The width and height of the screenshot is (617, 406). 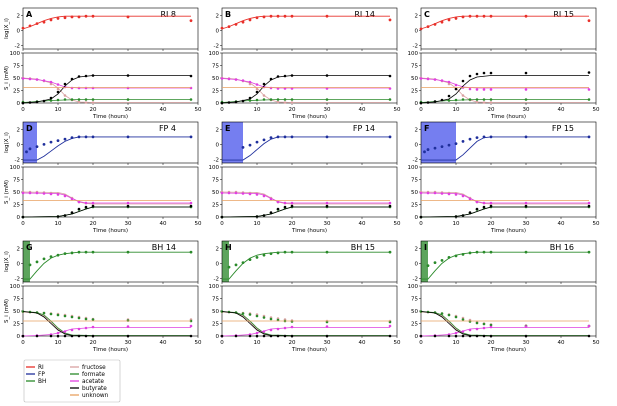 I want to click on metabolite-axes-frame, so click(x=110, y=311).